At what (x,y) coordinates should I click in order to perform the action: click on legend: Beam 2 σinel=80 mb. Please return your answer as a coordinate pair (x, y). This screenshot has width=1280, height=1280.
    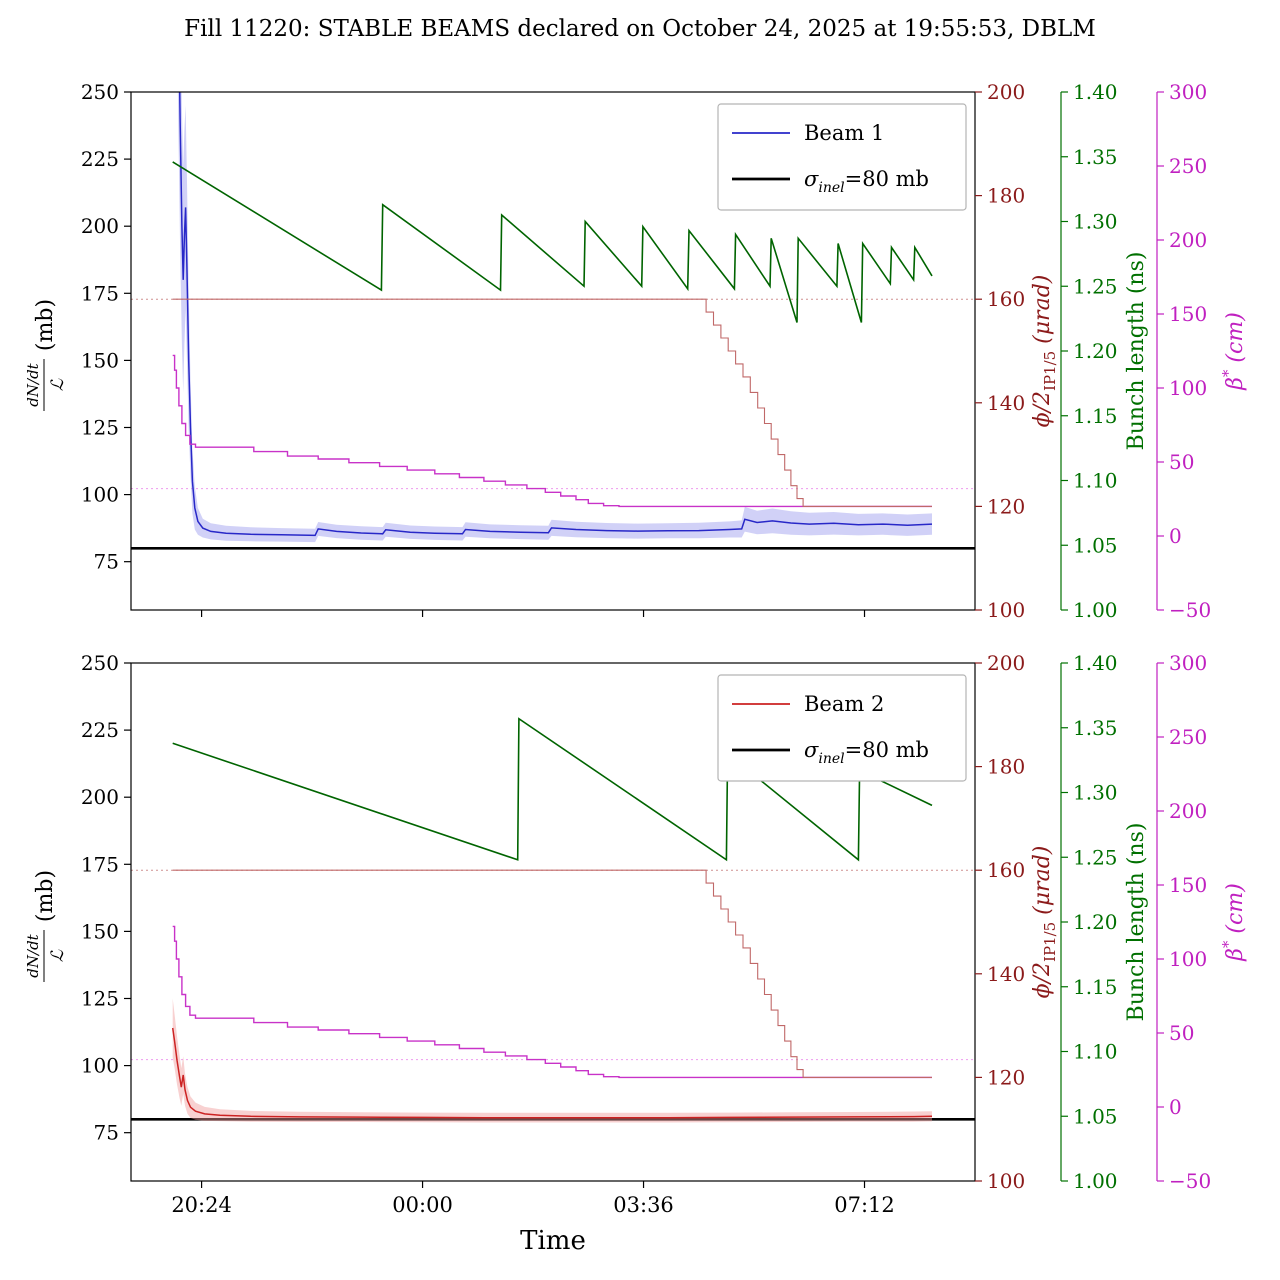
    Looking at the image, I should click on (842, 728).